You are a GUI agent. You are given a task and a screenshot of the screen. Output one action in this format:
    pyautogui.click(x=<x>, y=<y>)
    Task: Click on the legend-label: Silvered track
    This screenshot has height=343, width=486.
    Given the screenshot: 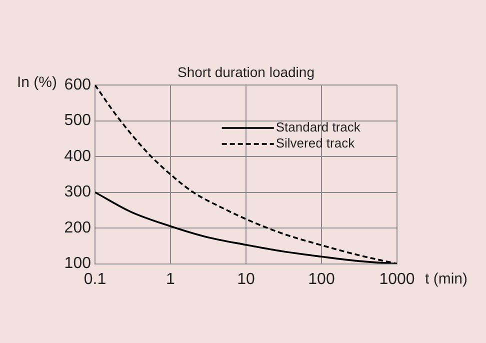 What is the action you would take?
    pyautogui.click(x=316, y=143)
    